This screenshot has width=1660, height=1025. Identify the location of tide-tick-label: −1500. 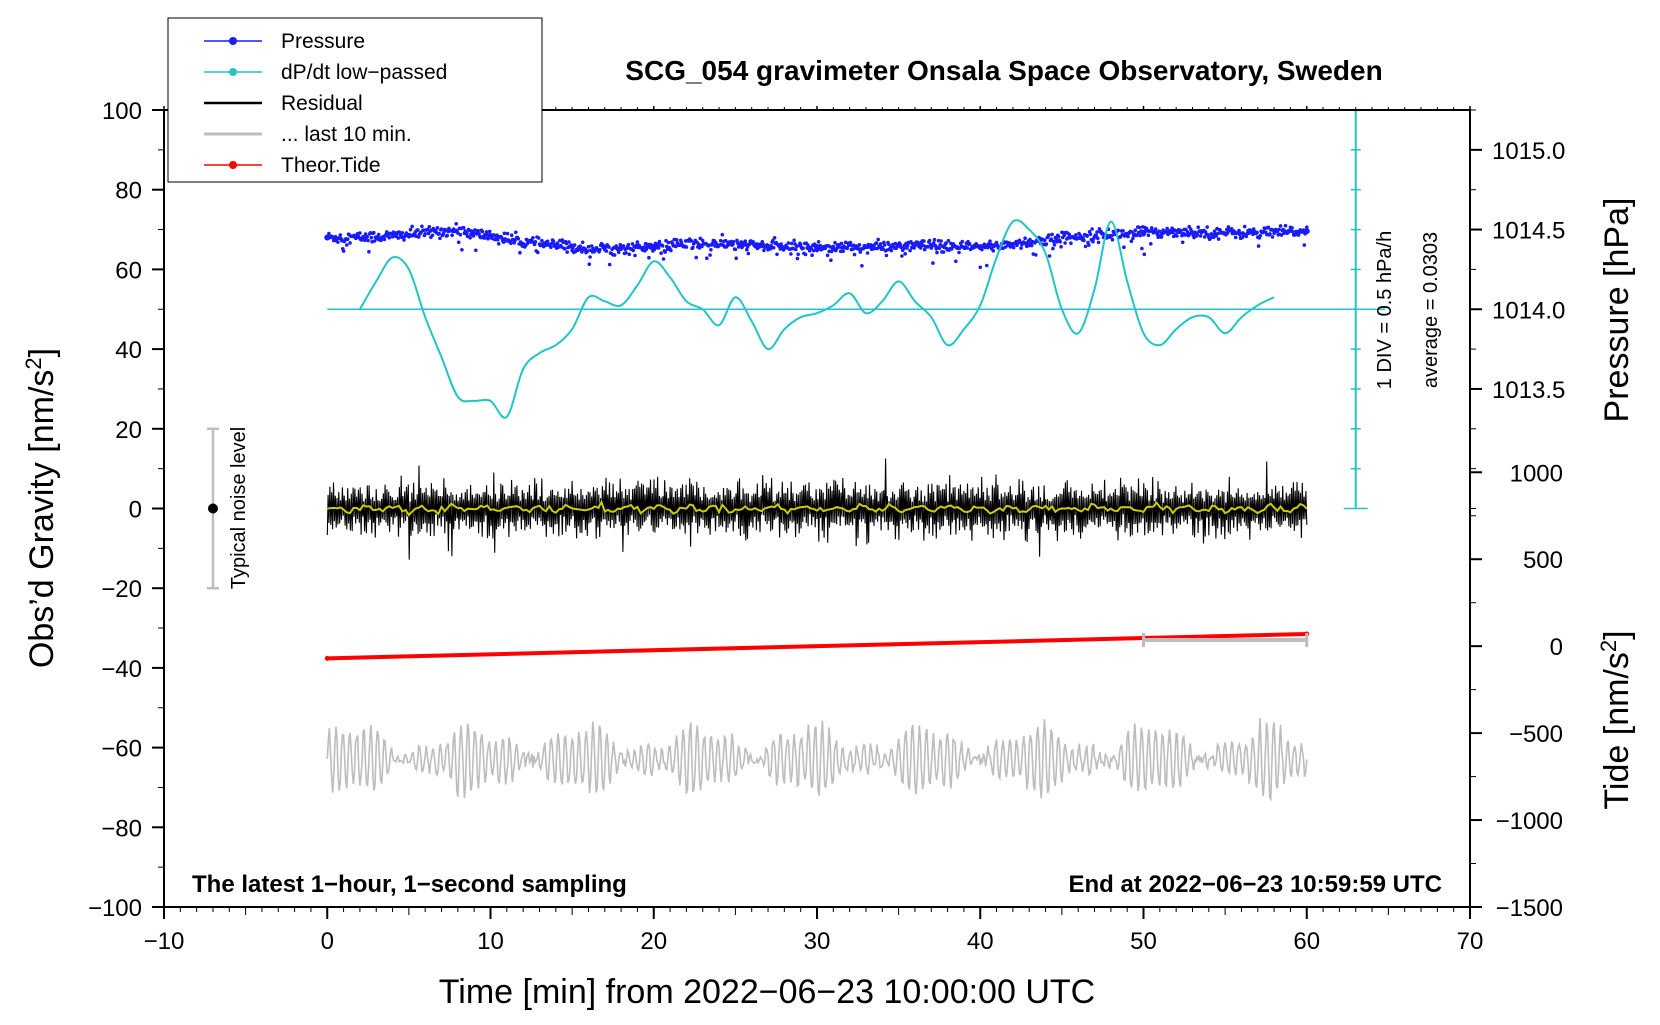
(1529, 908).